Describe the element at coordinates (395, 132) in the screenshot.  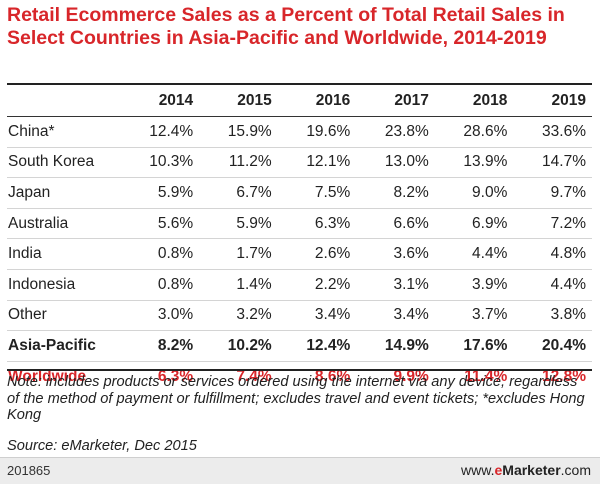
I see `table-cell: 23.8%` at that location.